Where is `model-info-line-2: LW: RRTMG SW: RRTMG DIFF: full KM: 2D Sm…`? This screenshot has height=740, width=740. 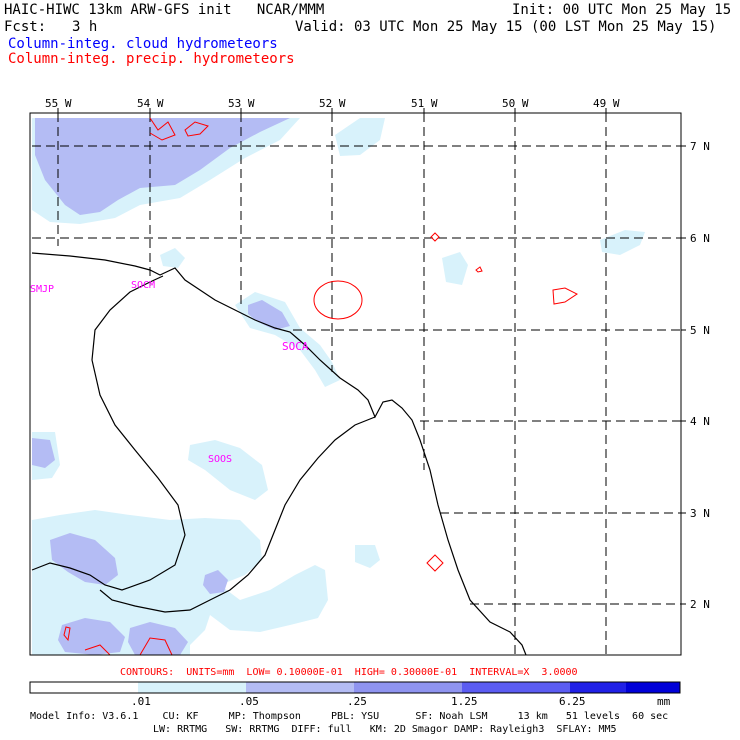
model-info-line-2: LW: RRTMG SW: RRTMG DIFF: full KM: 2D Sm… is located at coordinates (385, 729).